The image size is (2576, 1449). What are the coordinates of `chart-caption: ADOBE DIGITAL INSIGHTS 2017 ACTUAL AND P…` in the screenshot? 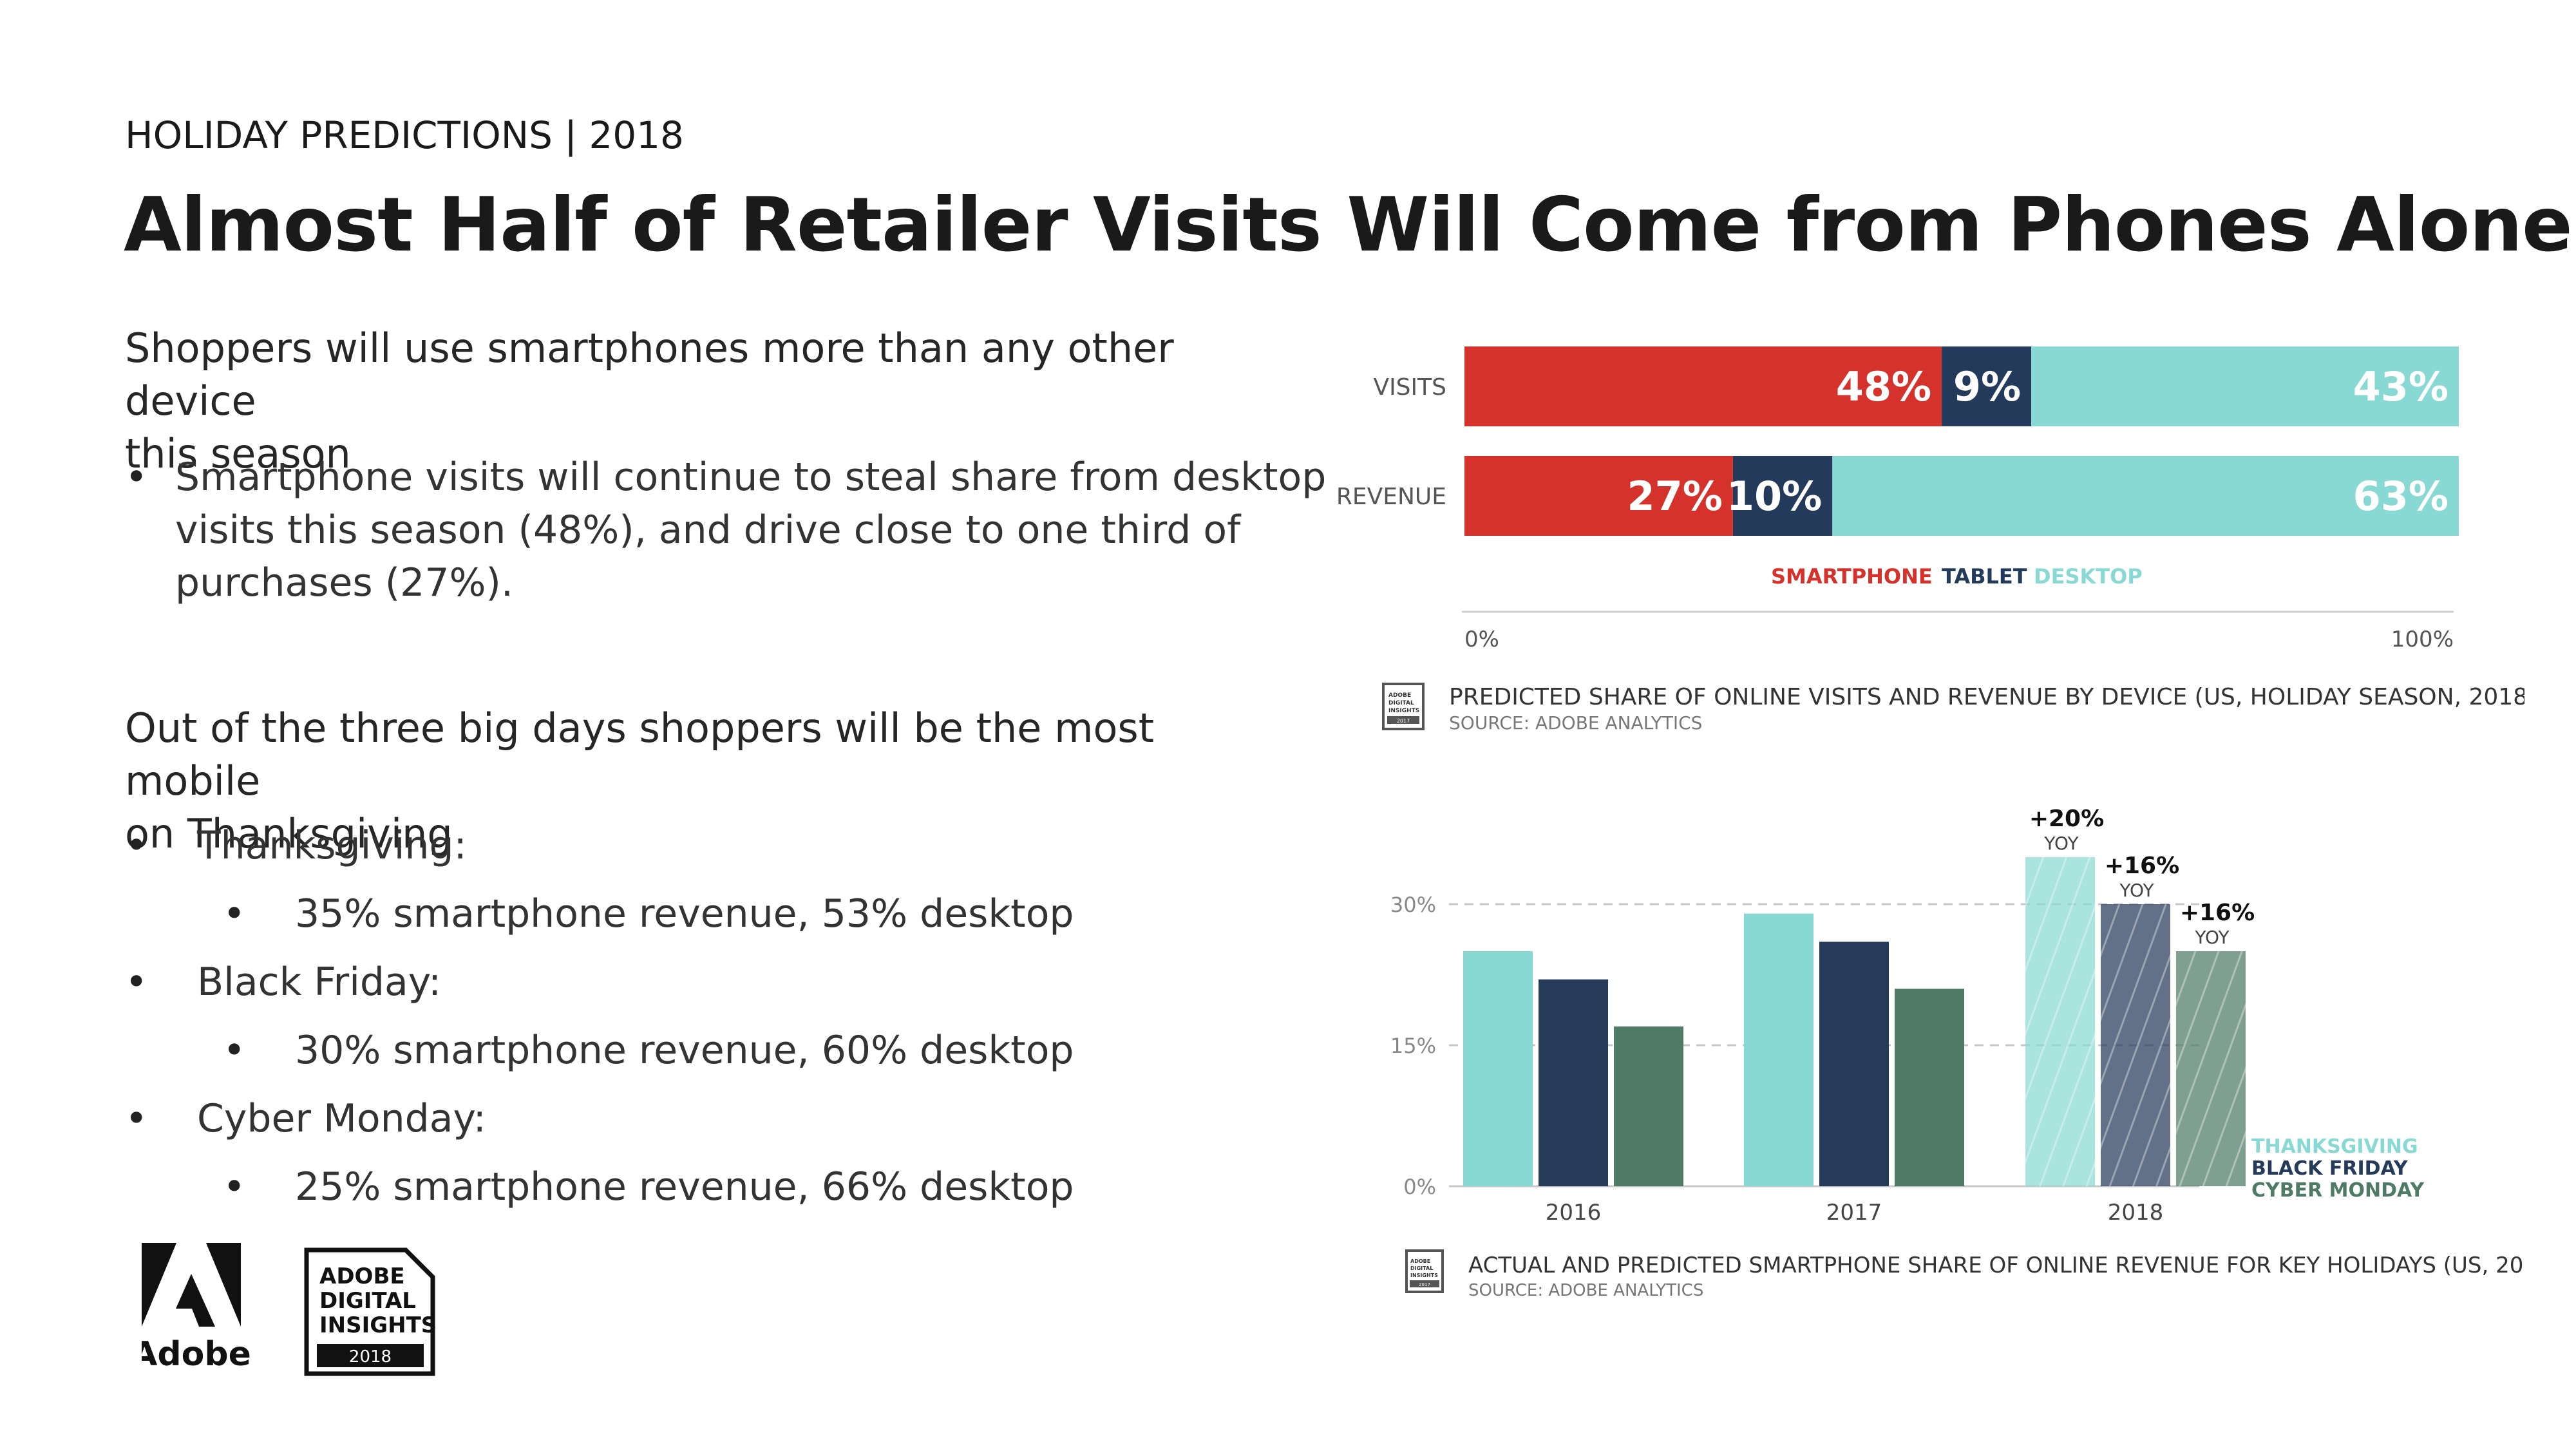 It's located at (1964, 1274).